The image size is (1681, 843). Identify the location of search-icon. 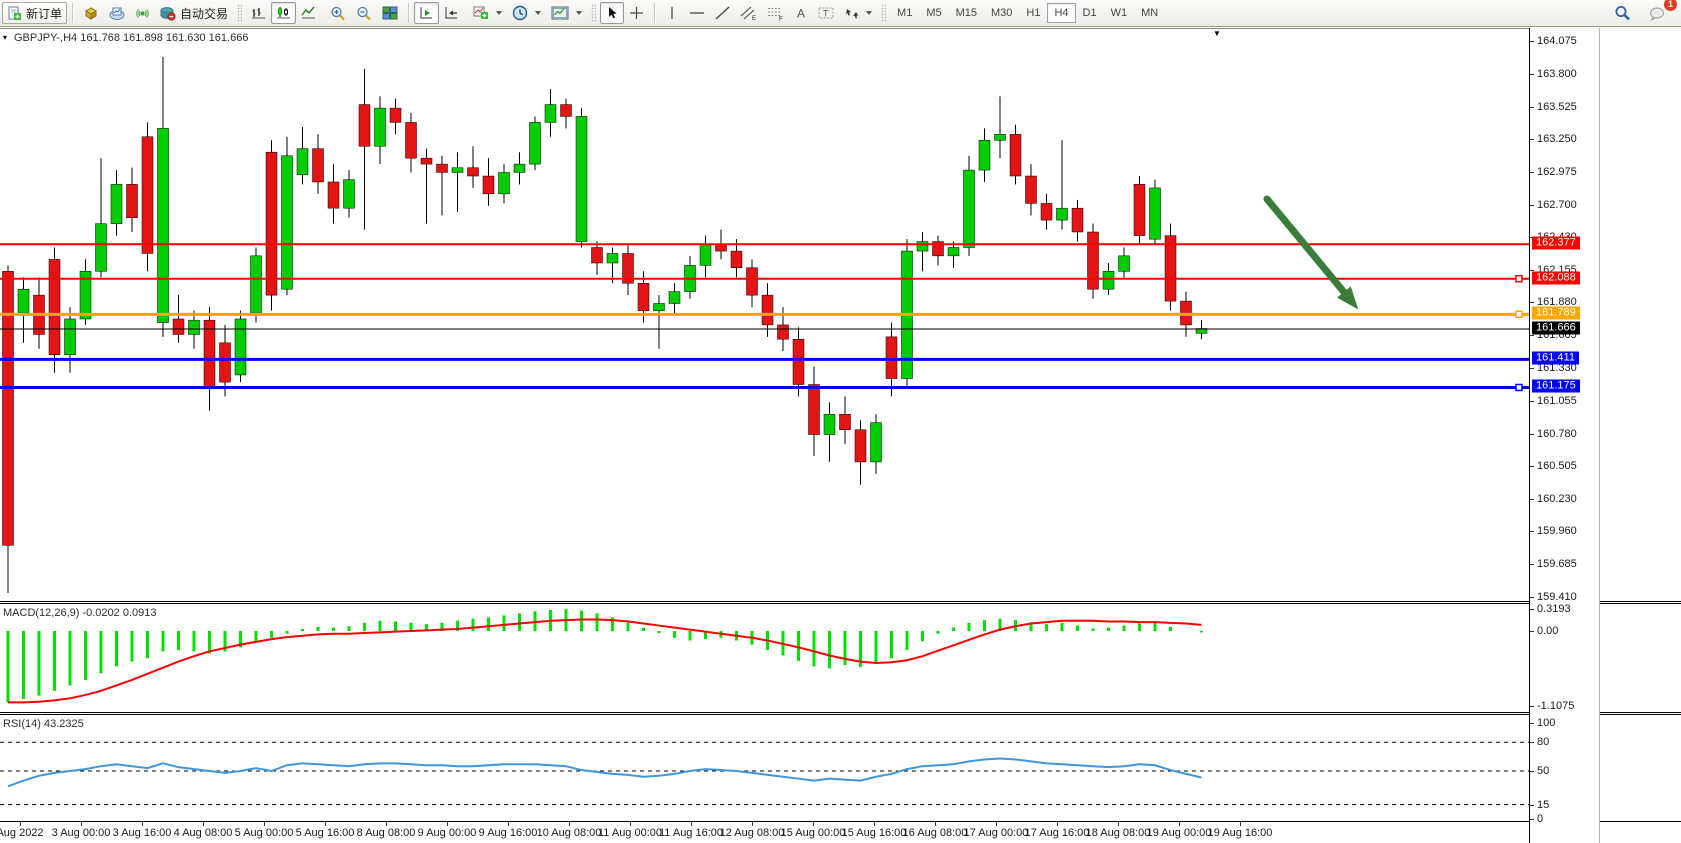
(1622, 13).